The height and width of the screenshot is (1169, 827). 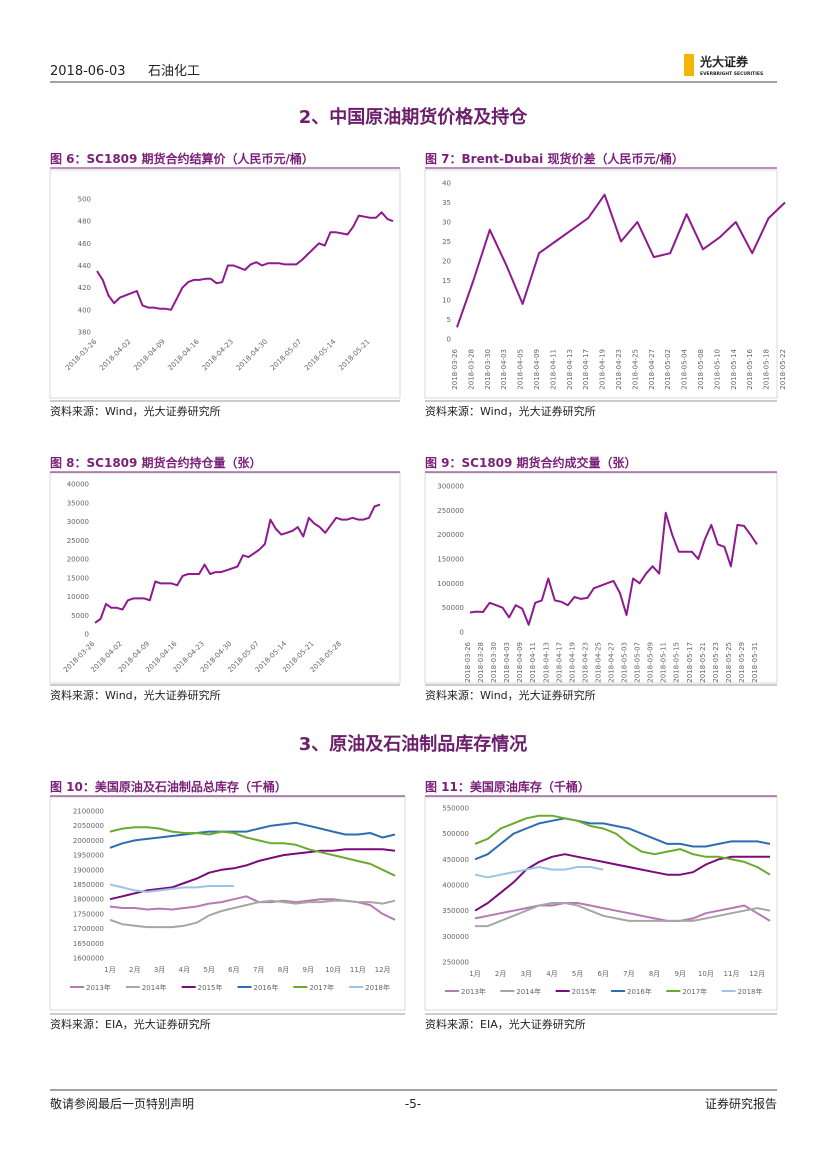 I want to click on x-tick-label: 2018-04-16, so click(x=183, y=354).